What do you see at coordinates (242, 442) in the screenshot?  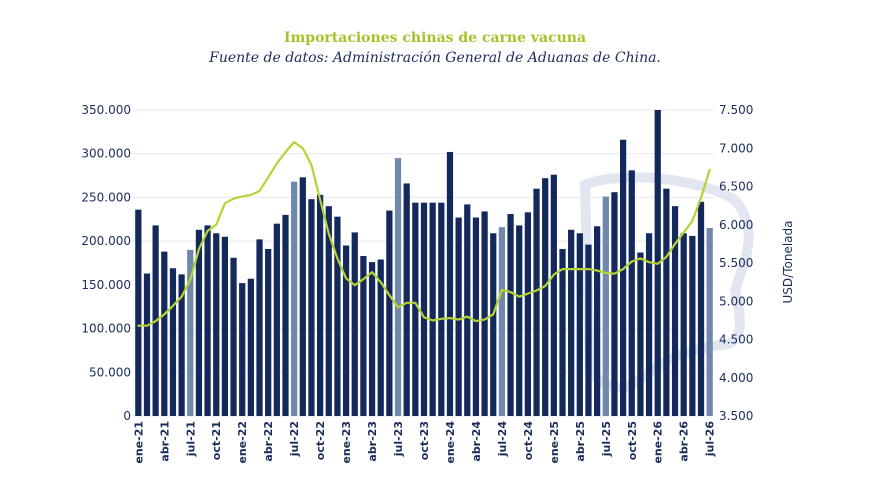 I see `x-tick-label: ene-22` at bounding box center [242, 442].